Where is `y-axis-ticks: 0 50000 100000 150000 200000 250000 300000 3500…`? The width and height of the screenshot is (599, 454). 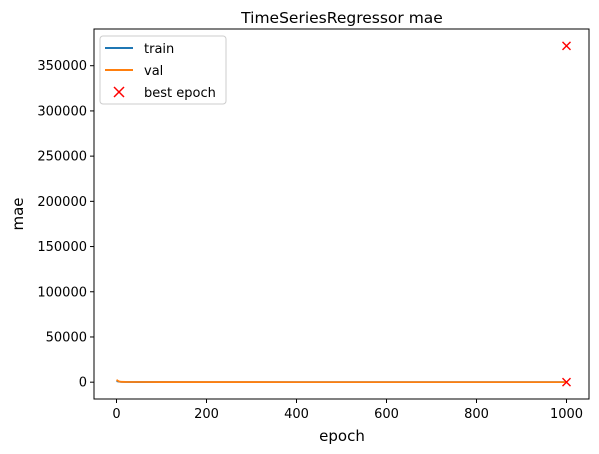 y-axis-ticks: 0 50000 100000 150000 200000 250000 300000 3500… is located at coordinates (65, 225).